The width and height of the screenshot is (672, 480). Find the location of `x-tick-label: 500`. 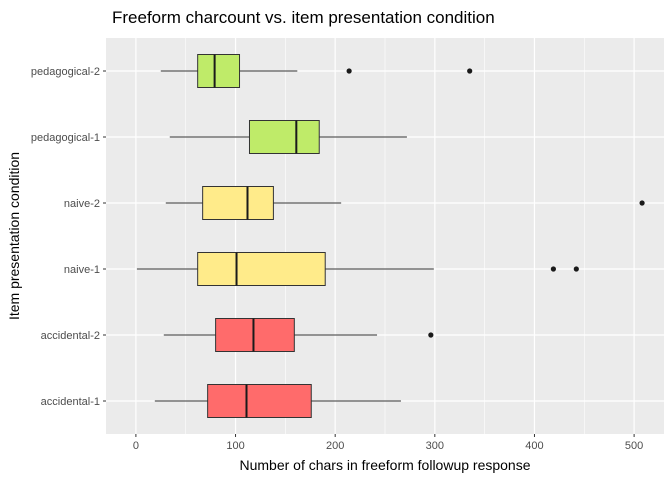

x-tick-label: 500 is located at coordinates (634, 446).